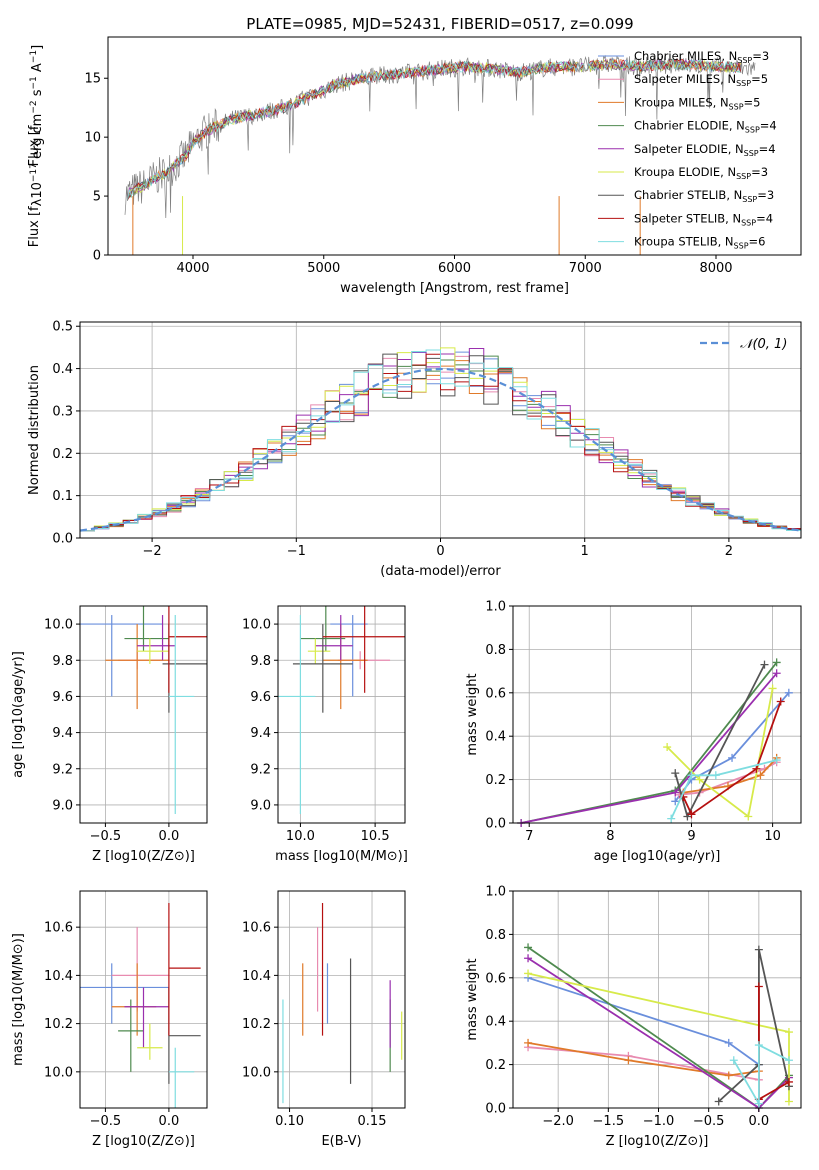  Describe the element at coordinates (97, 256) in the screenshot. I see `y-tick-label: 0` at that location.